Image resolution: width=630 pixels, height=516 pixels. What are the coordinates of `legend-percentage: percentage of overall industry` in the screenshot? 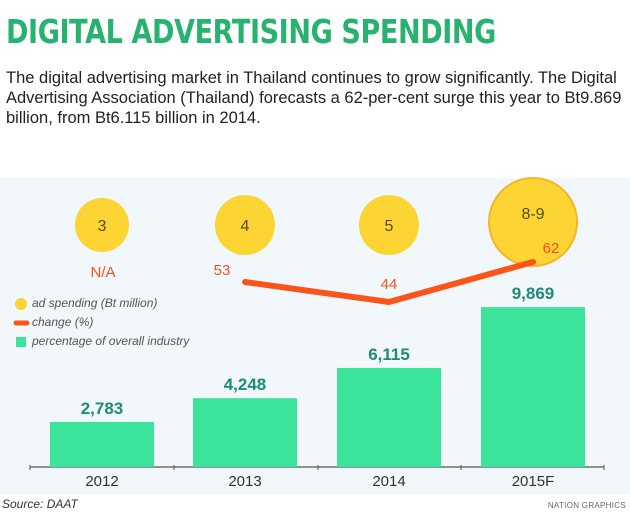 It's located at (111, 341).